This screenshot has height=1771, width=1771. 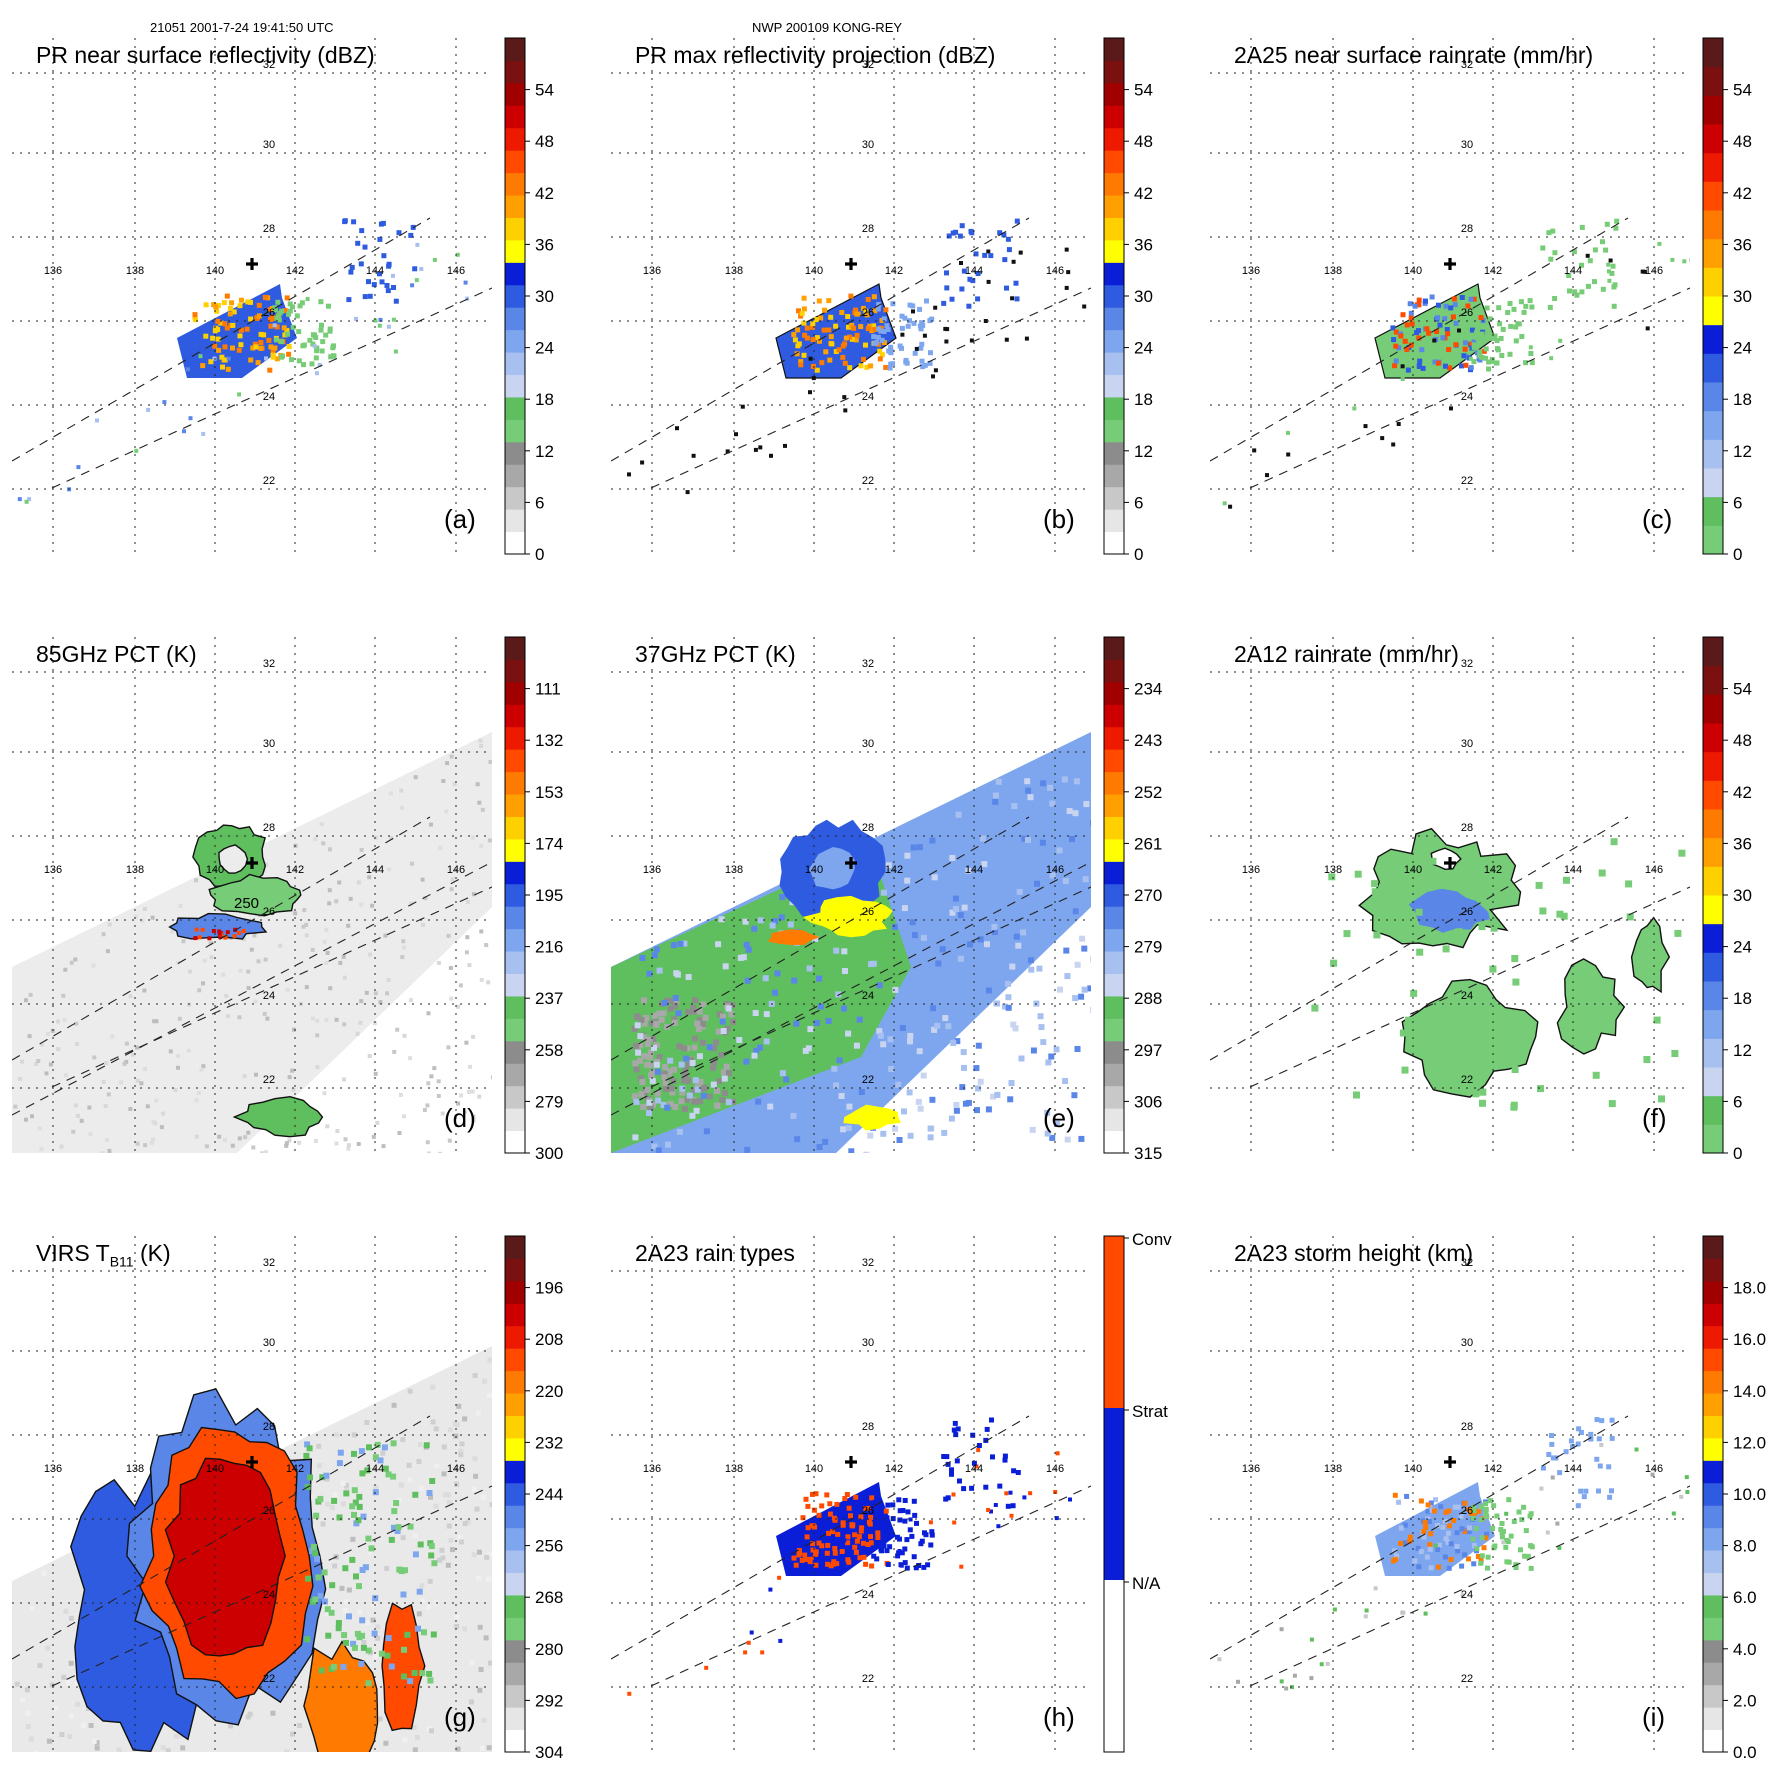 I want to click on colorbar-label: 111, so click(x=548, y=689).